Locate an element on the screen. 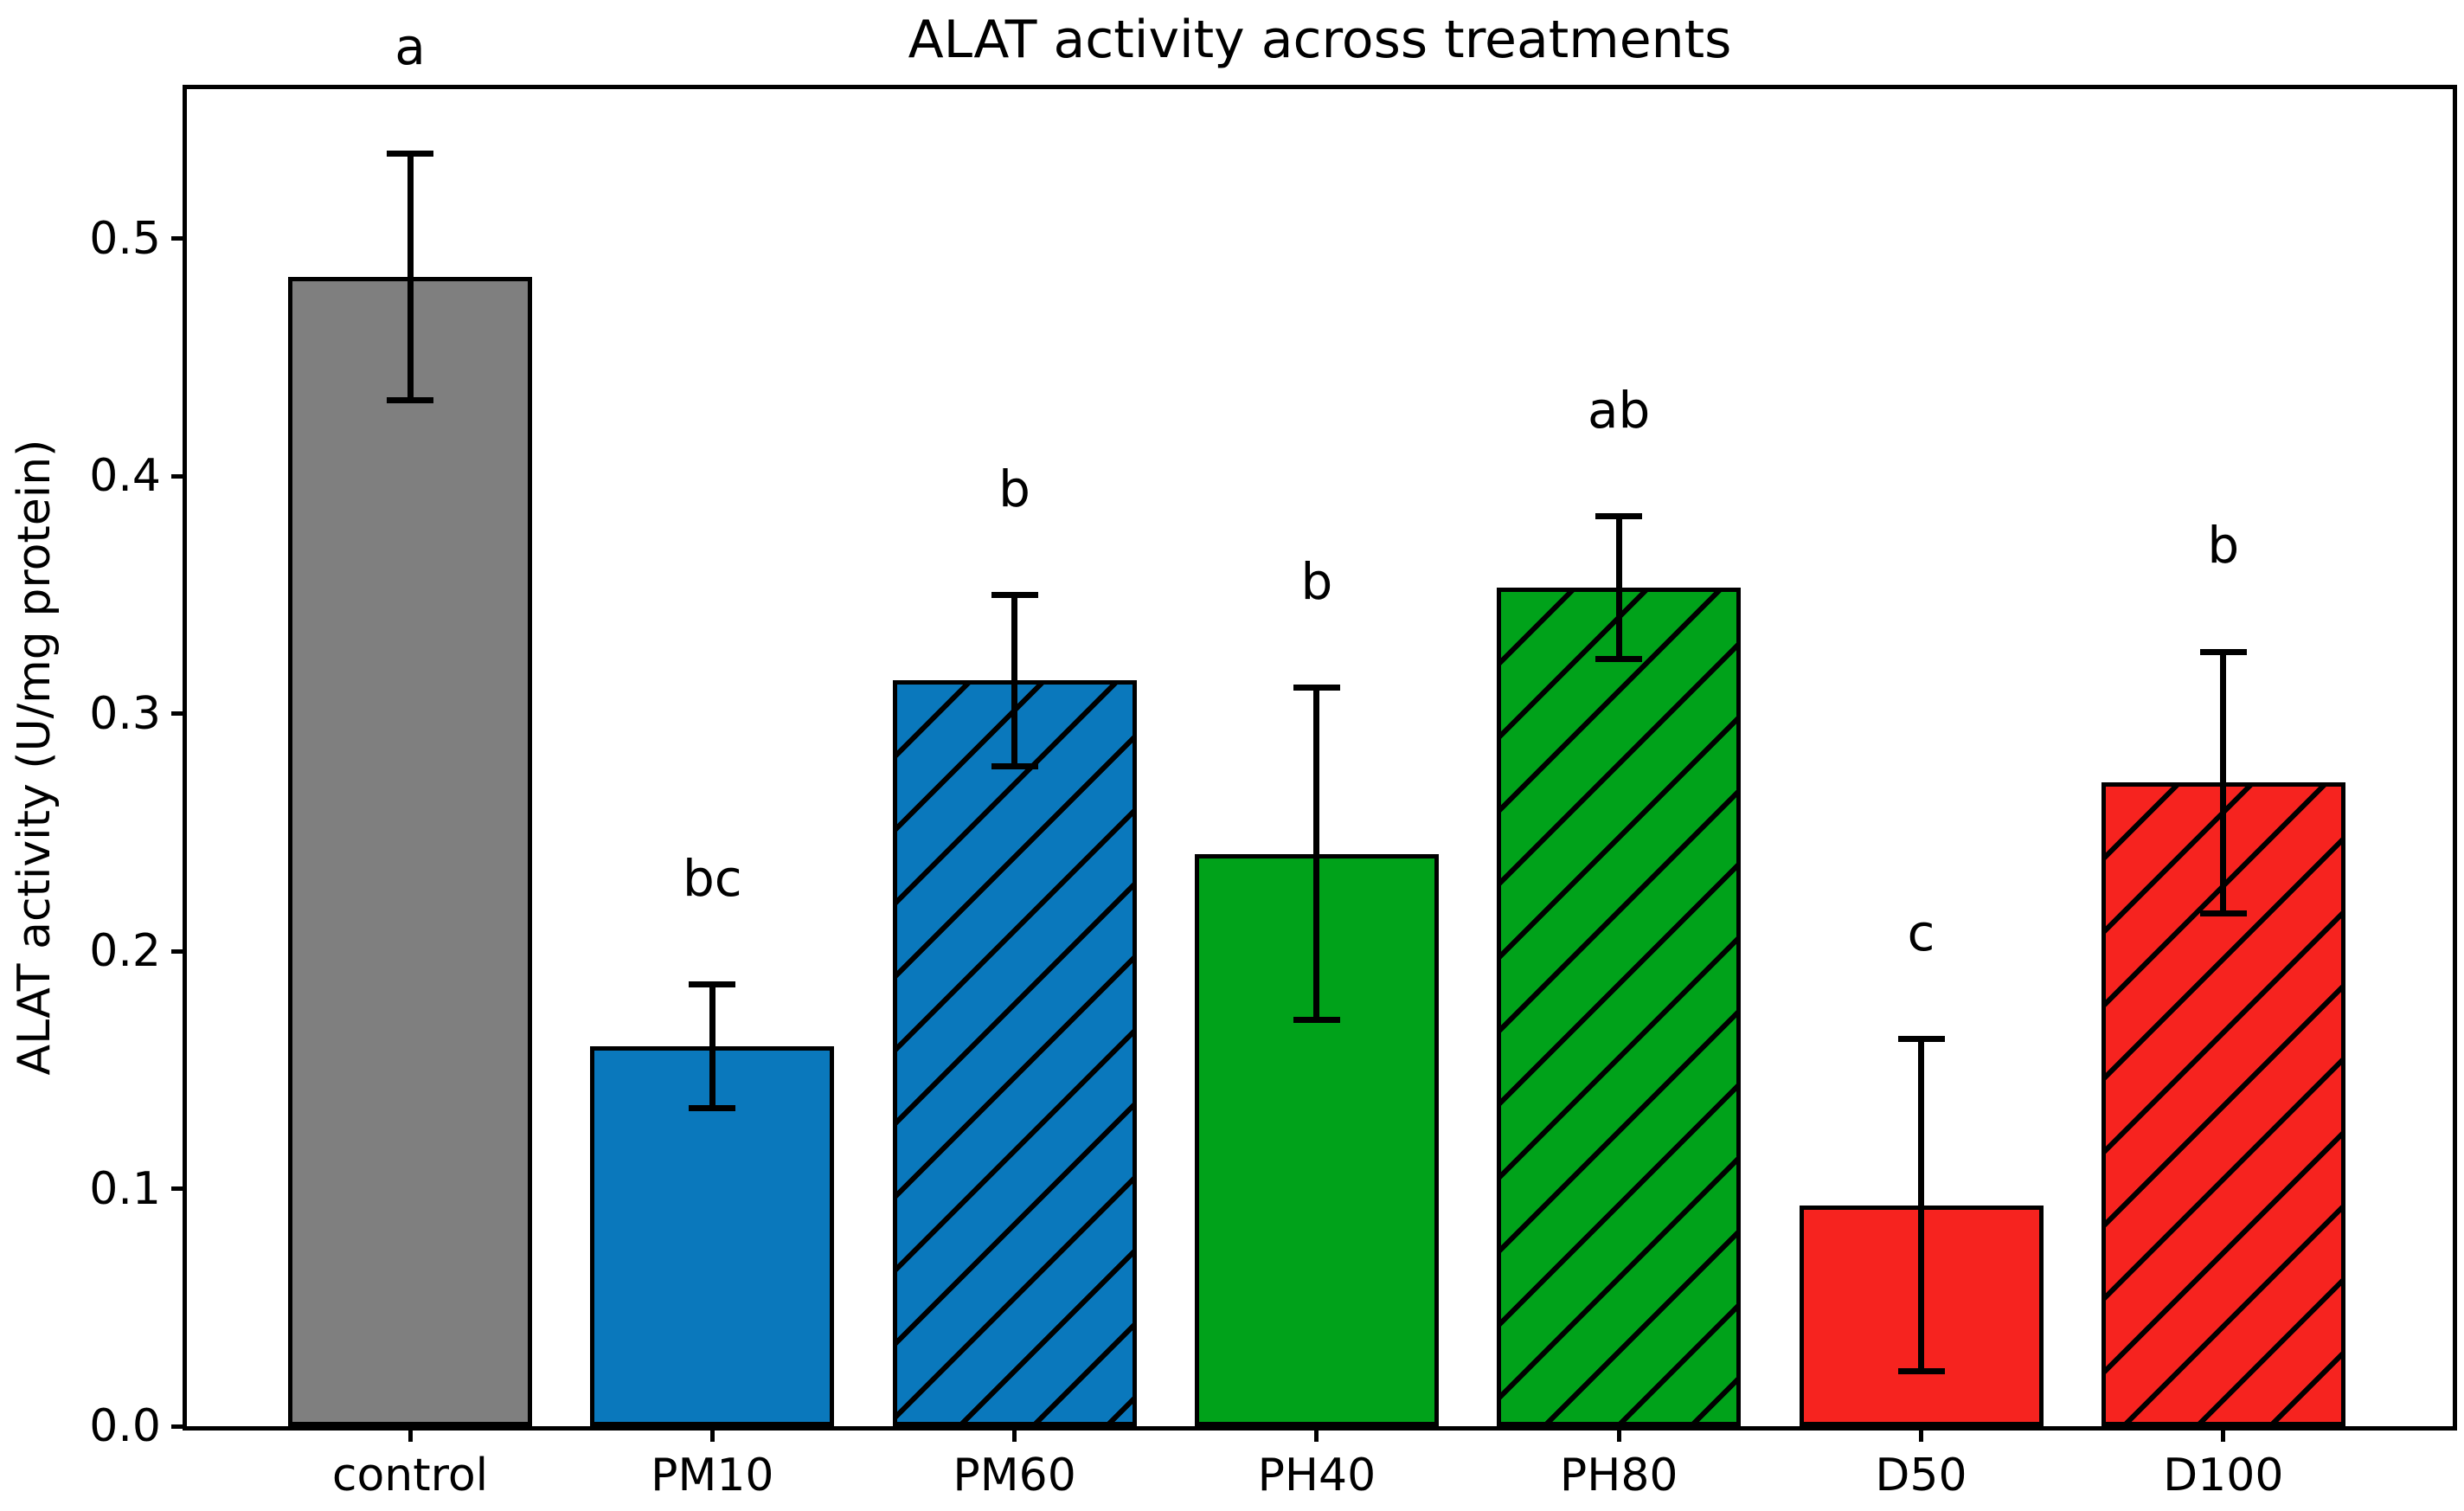 This screenshot has height=1511, width=2464. chart-title: ALAT activity across treatments is located at coordinates (1320, 40).